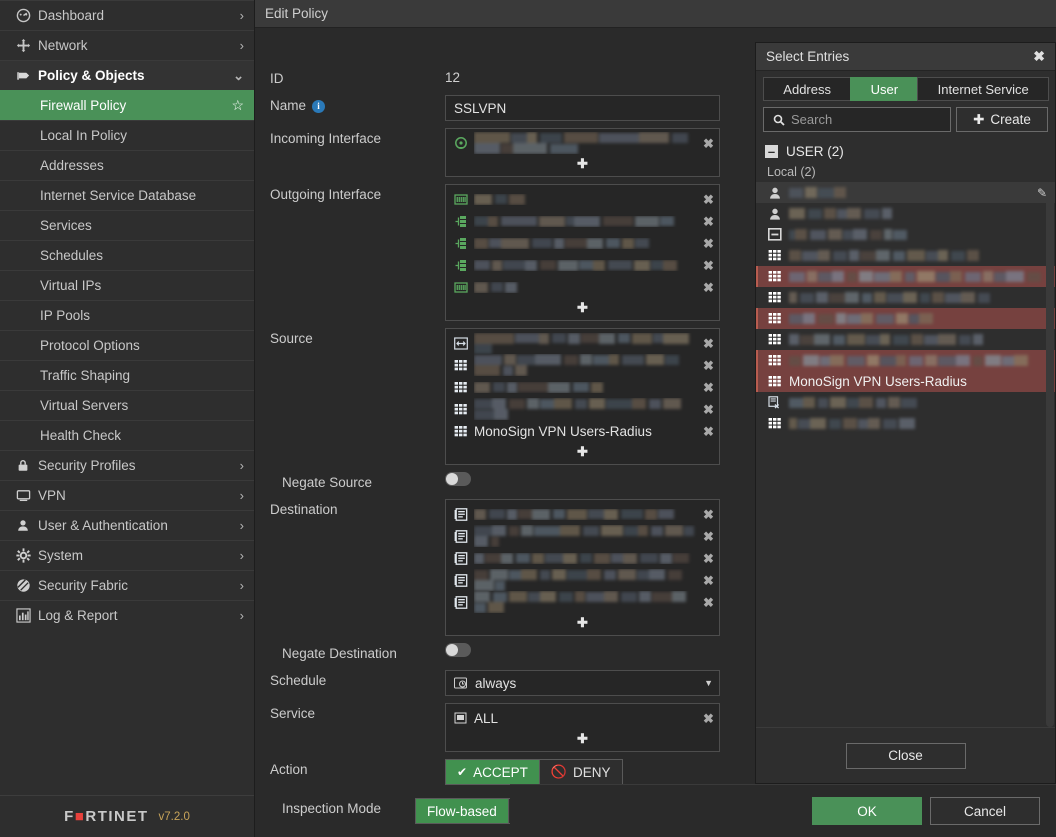 This screenshot has height=837, width=1056. Describe the element at coordinates (582, 431) in the screenshot. I see `field-entry: MonoSign VPN Users-Radius ✖` at that location.